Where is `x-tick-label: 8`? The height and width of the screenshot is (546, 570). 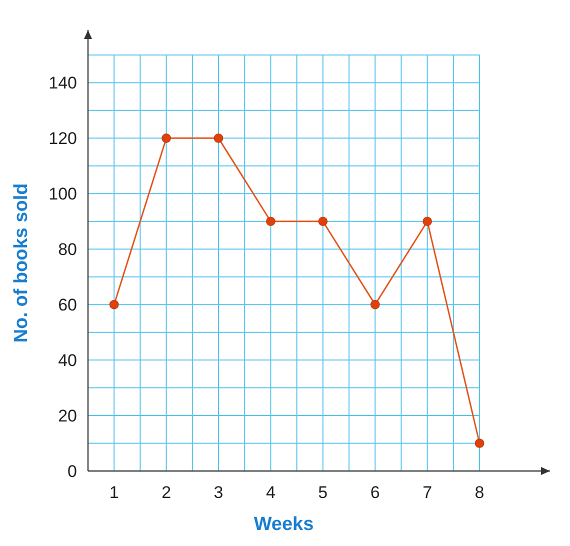 x-tick-label: 8 is located at coordinates (479, 492).